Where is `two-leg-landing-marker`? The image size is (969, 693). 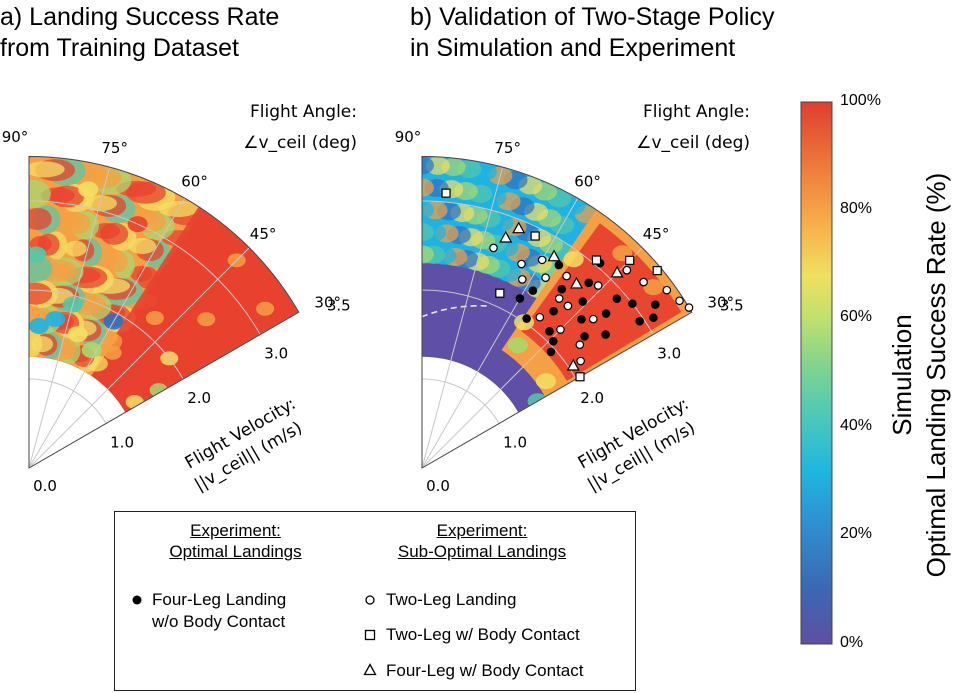 two-leg-landing-marker is located at coordinates (370, 600).